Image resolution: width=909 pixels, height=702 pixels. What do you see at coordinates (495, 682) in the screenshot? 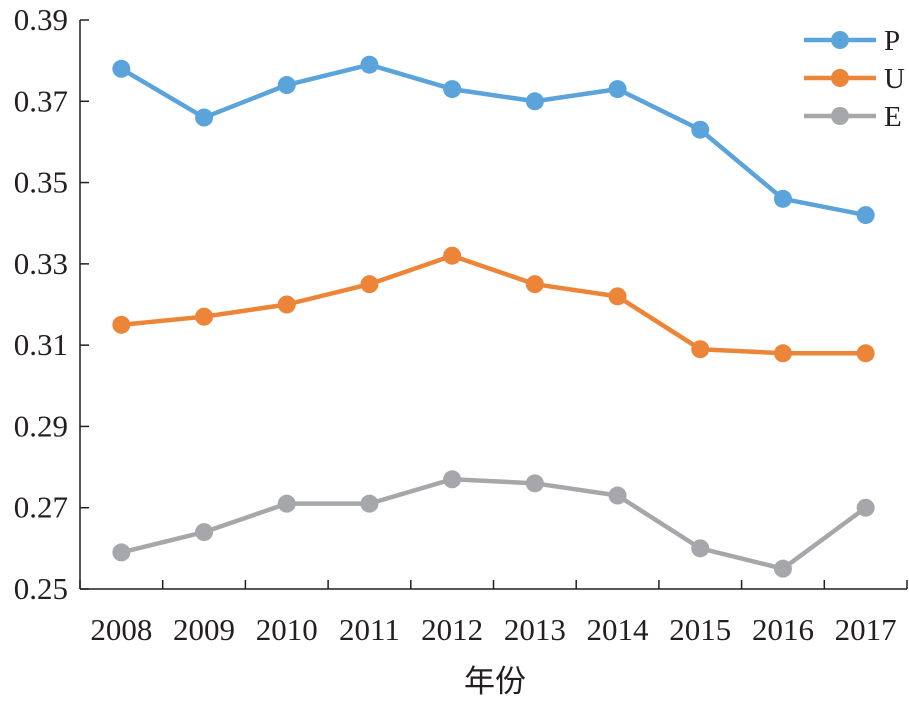
I see `x-axis-title: 年份` at bounding box center [495, 682].